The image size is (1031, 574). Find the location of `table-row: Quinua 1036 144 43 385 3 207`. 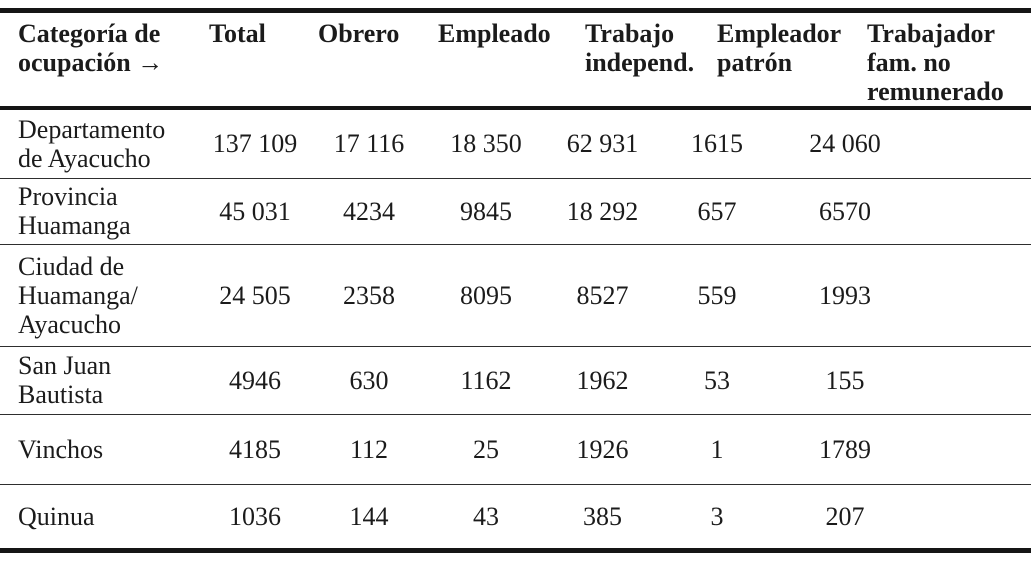

table-row: Quinua 1036 144 43 385 3 207 is located at coordinates (515, 517).